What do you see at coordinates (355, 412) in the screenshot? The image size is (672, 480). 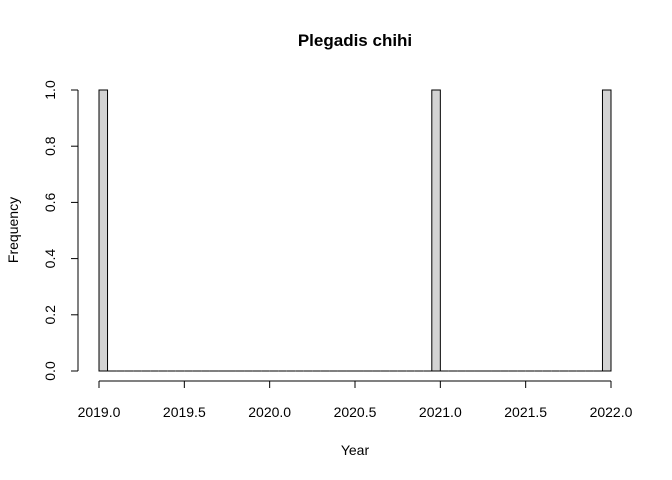 I see `x-tick-label: 2020.5` at bounding box center [355, 412].